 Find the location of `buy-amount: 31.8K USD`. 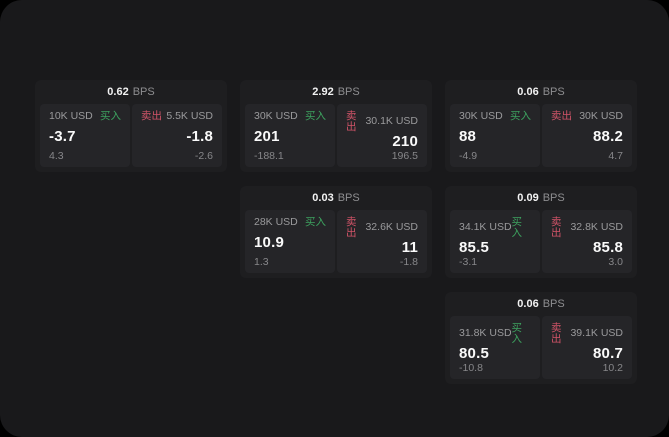

buy-amount: 31.8K USD is located at coordinates (485, 333).